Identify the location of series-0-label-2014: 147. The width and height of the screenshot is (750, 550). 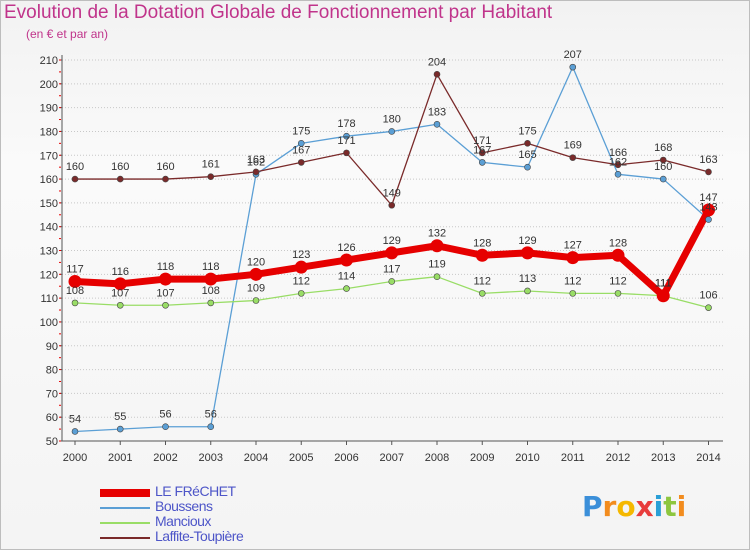
(708, 198).